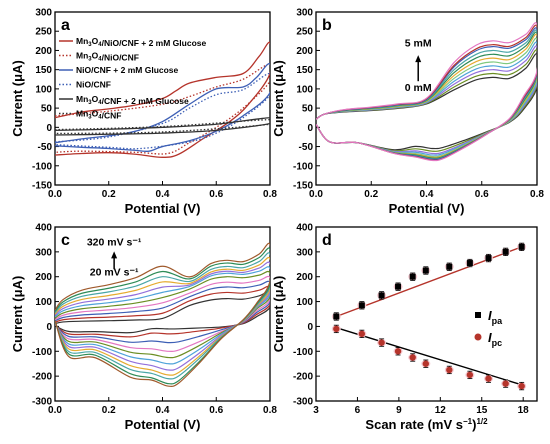 This screenshot has width=550, height=444. What do you see at coordinates (98, 115) in the screenshot?
I see `legend-label: Mn3O4/CNF` at bounding box center [98, 115].